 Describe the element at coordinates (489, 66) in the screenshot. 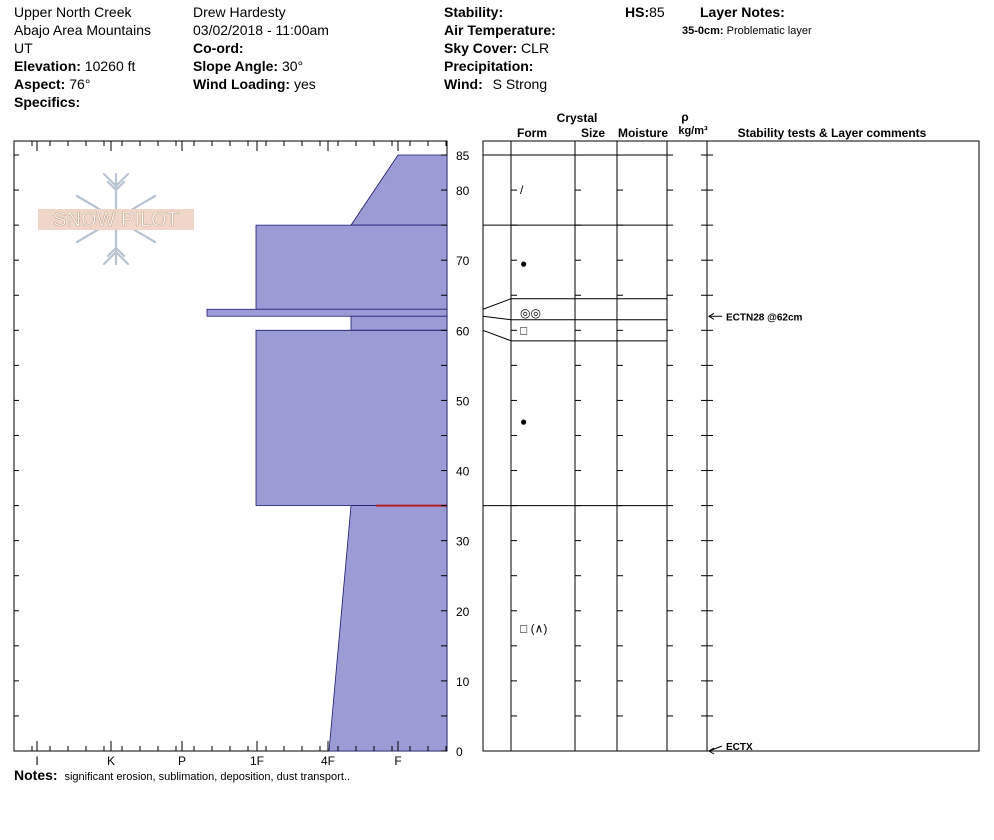

I see `precipitation-label: Precipitation:` at that location.